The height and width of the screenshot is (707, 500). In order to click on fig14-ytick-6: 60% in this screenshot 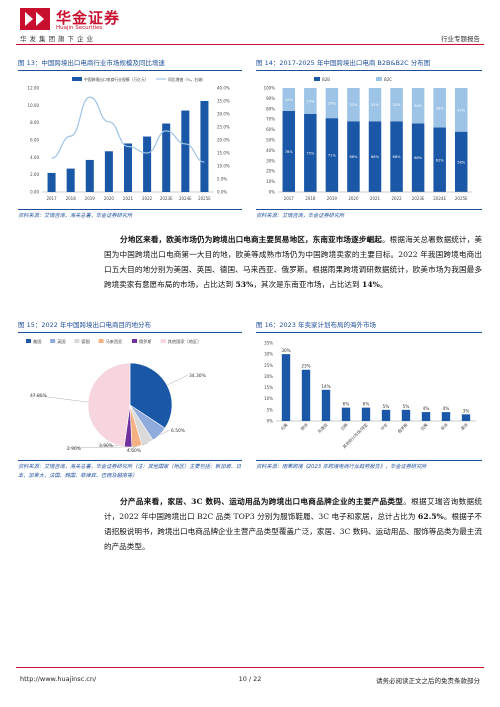, I will do `click(270, 129)`.